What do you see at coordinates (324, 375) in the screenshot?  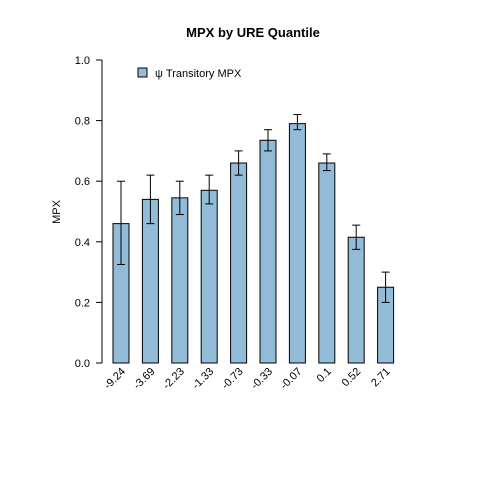 I see `x-tick-label: 0.1` at bounding box center [324, 375].